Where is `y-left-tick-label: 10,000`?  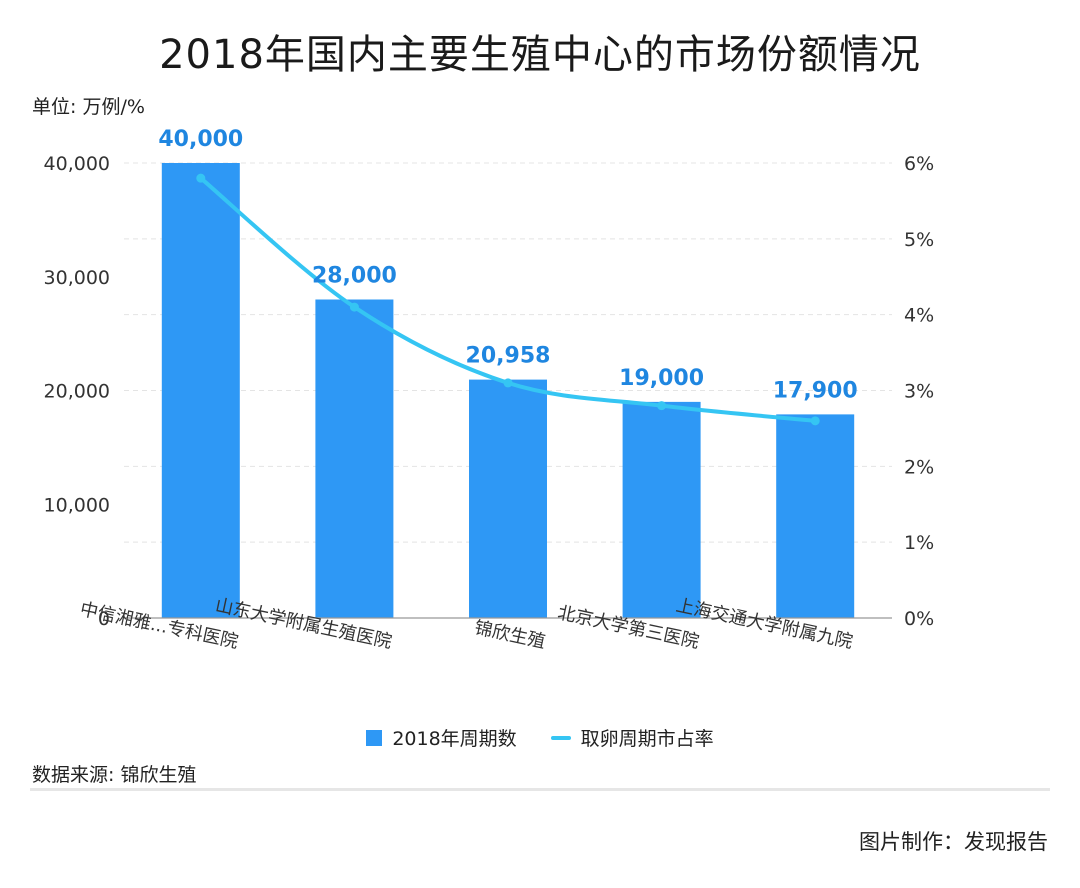 y-left-tick-label: 10,000 is located at coordinates (77, 505).